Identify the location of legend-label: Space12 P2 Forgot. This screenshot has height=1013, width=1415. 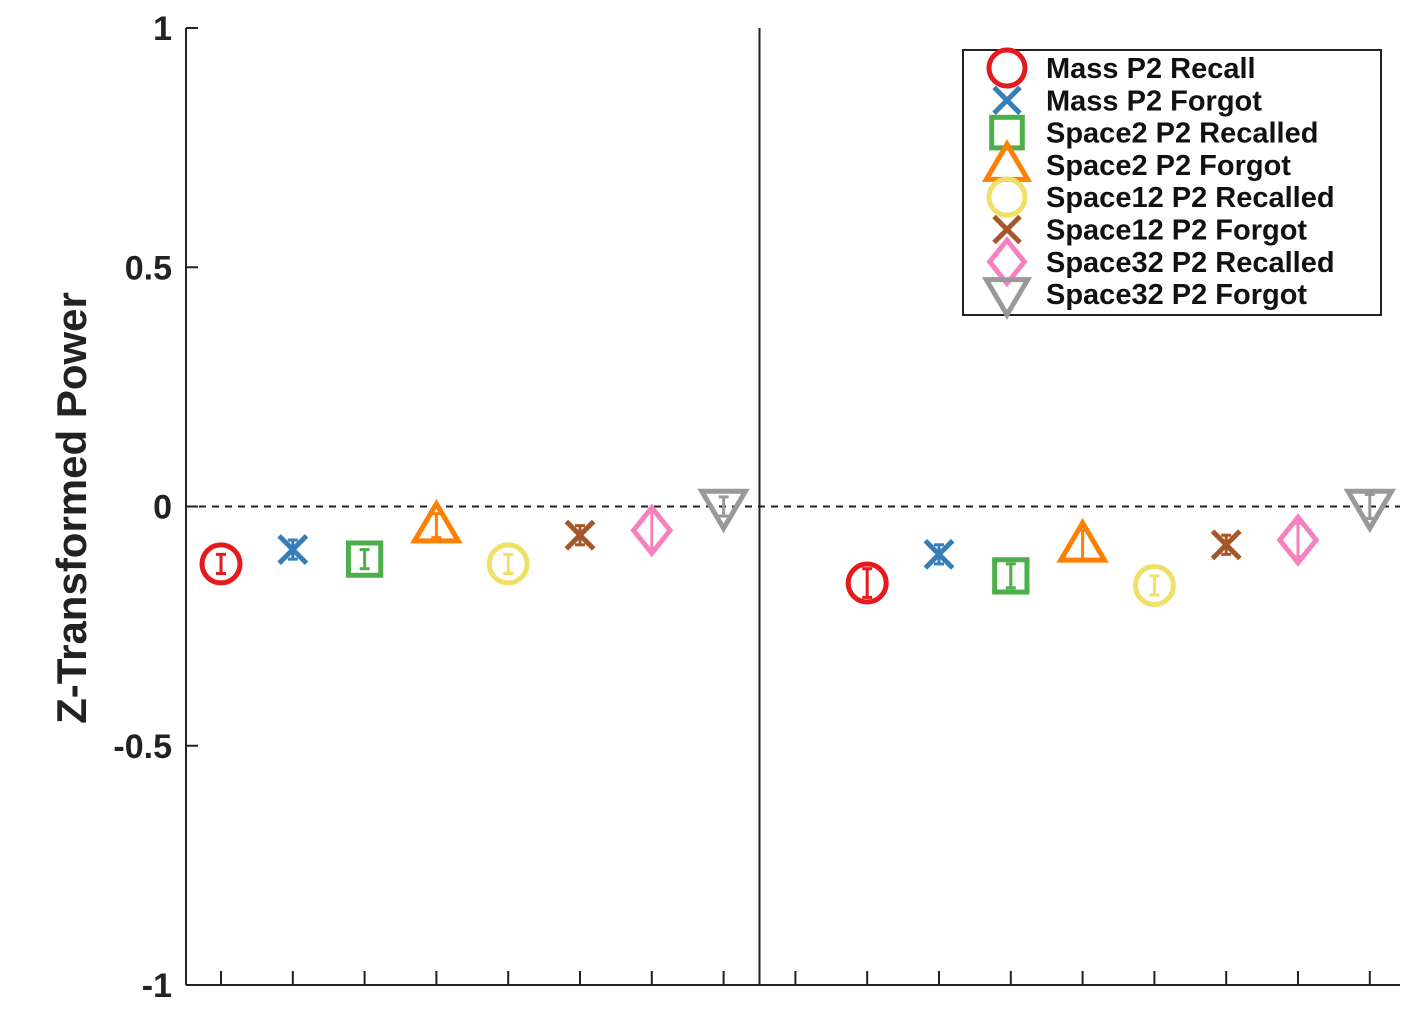
(1176, 231).